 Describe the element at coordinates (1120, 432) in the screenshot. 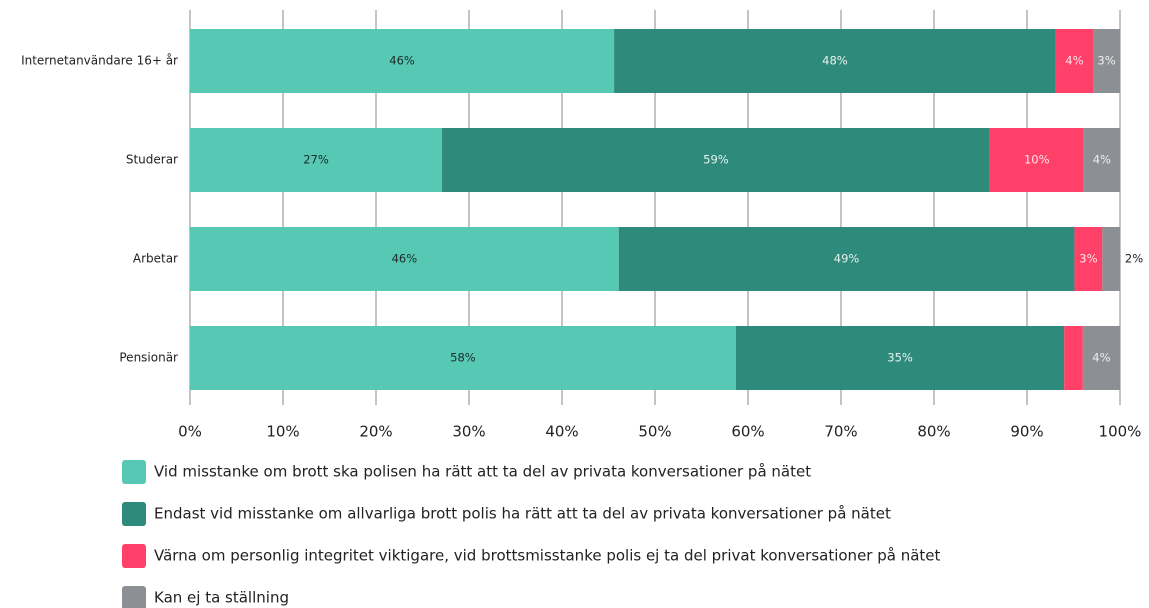

I see `x-tick-label: 100%` at that location.